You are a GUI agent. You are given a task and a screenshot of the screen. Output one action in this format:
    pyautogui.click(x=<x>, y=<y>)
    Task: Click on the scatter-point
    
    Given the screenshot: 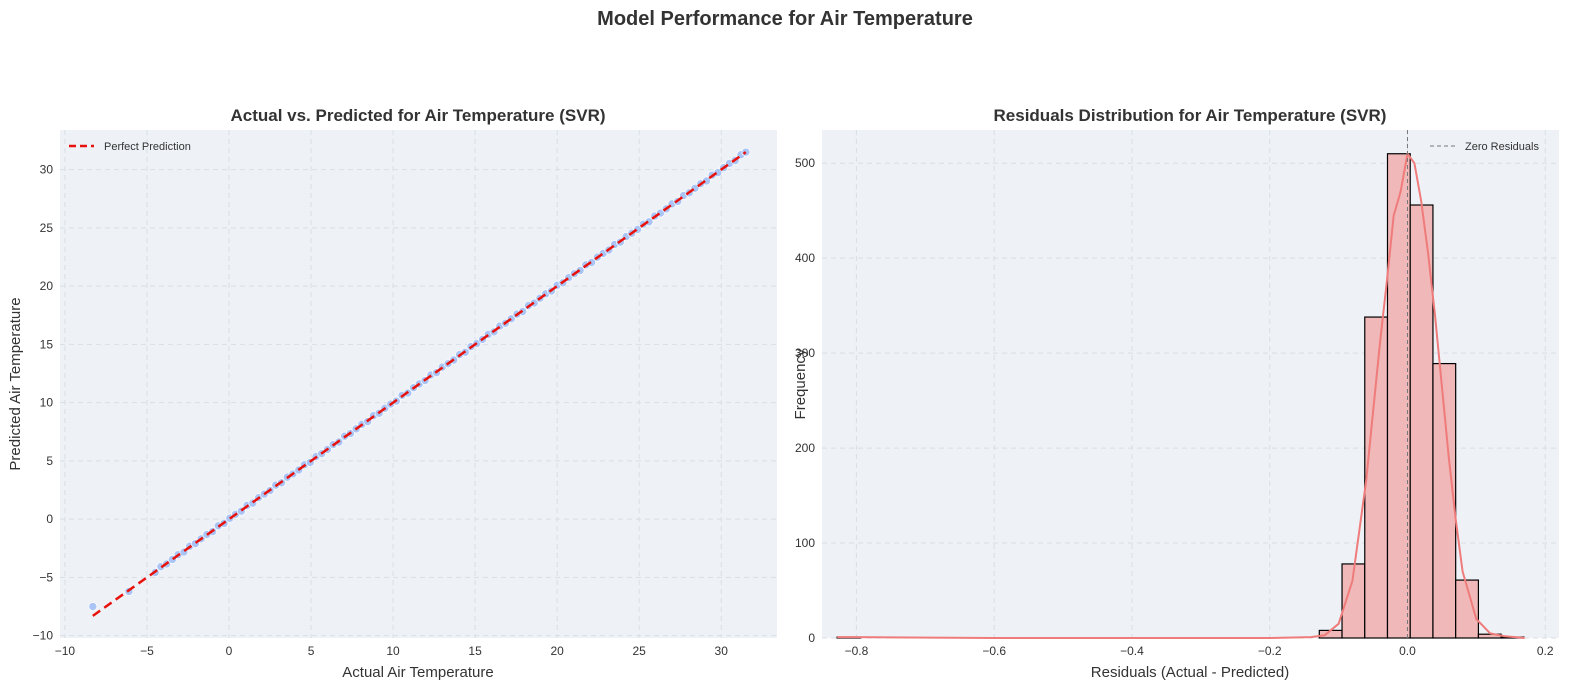 What is the action you would take?
    pyautogui.click(x=93, y=606)
    